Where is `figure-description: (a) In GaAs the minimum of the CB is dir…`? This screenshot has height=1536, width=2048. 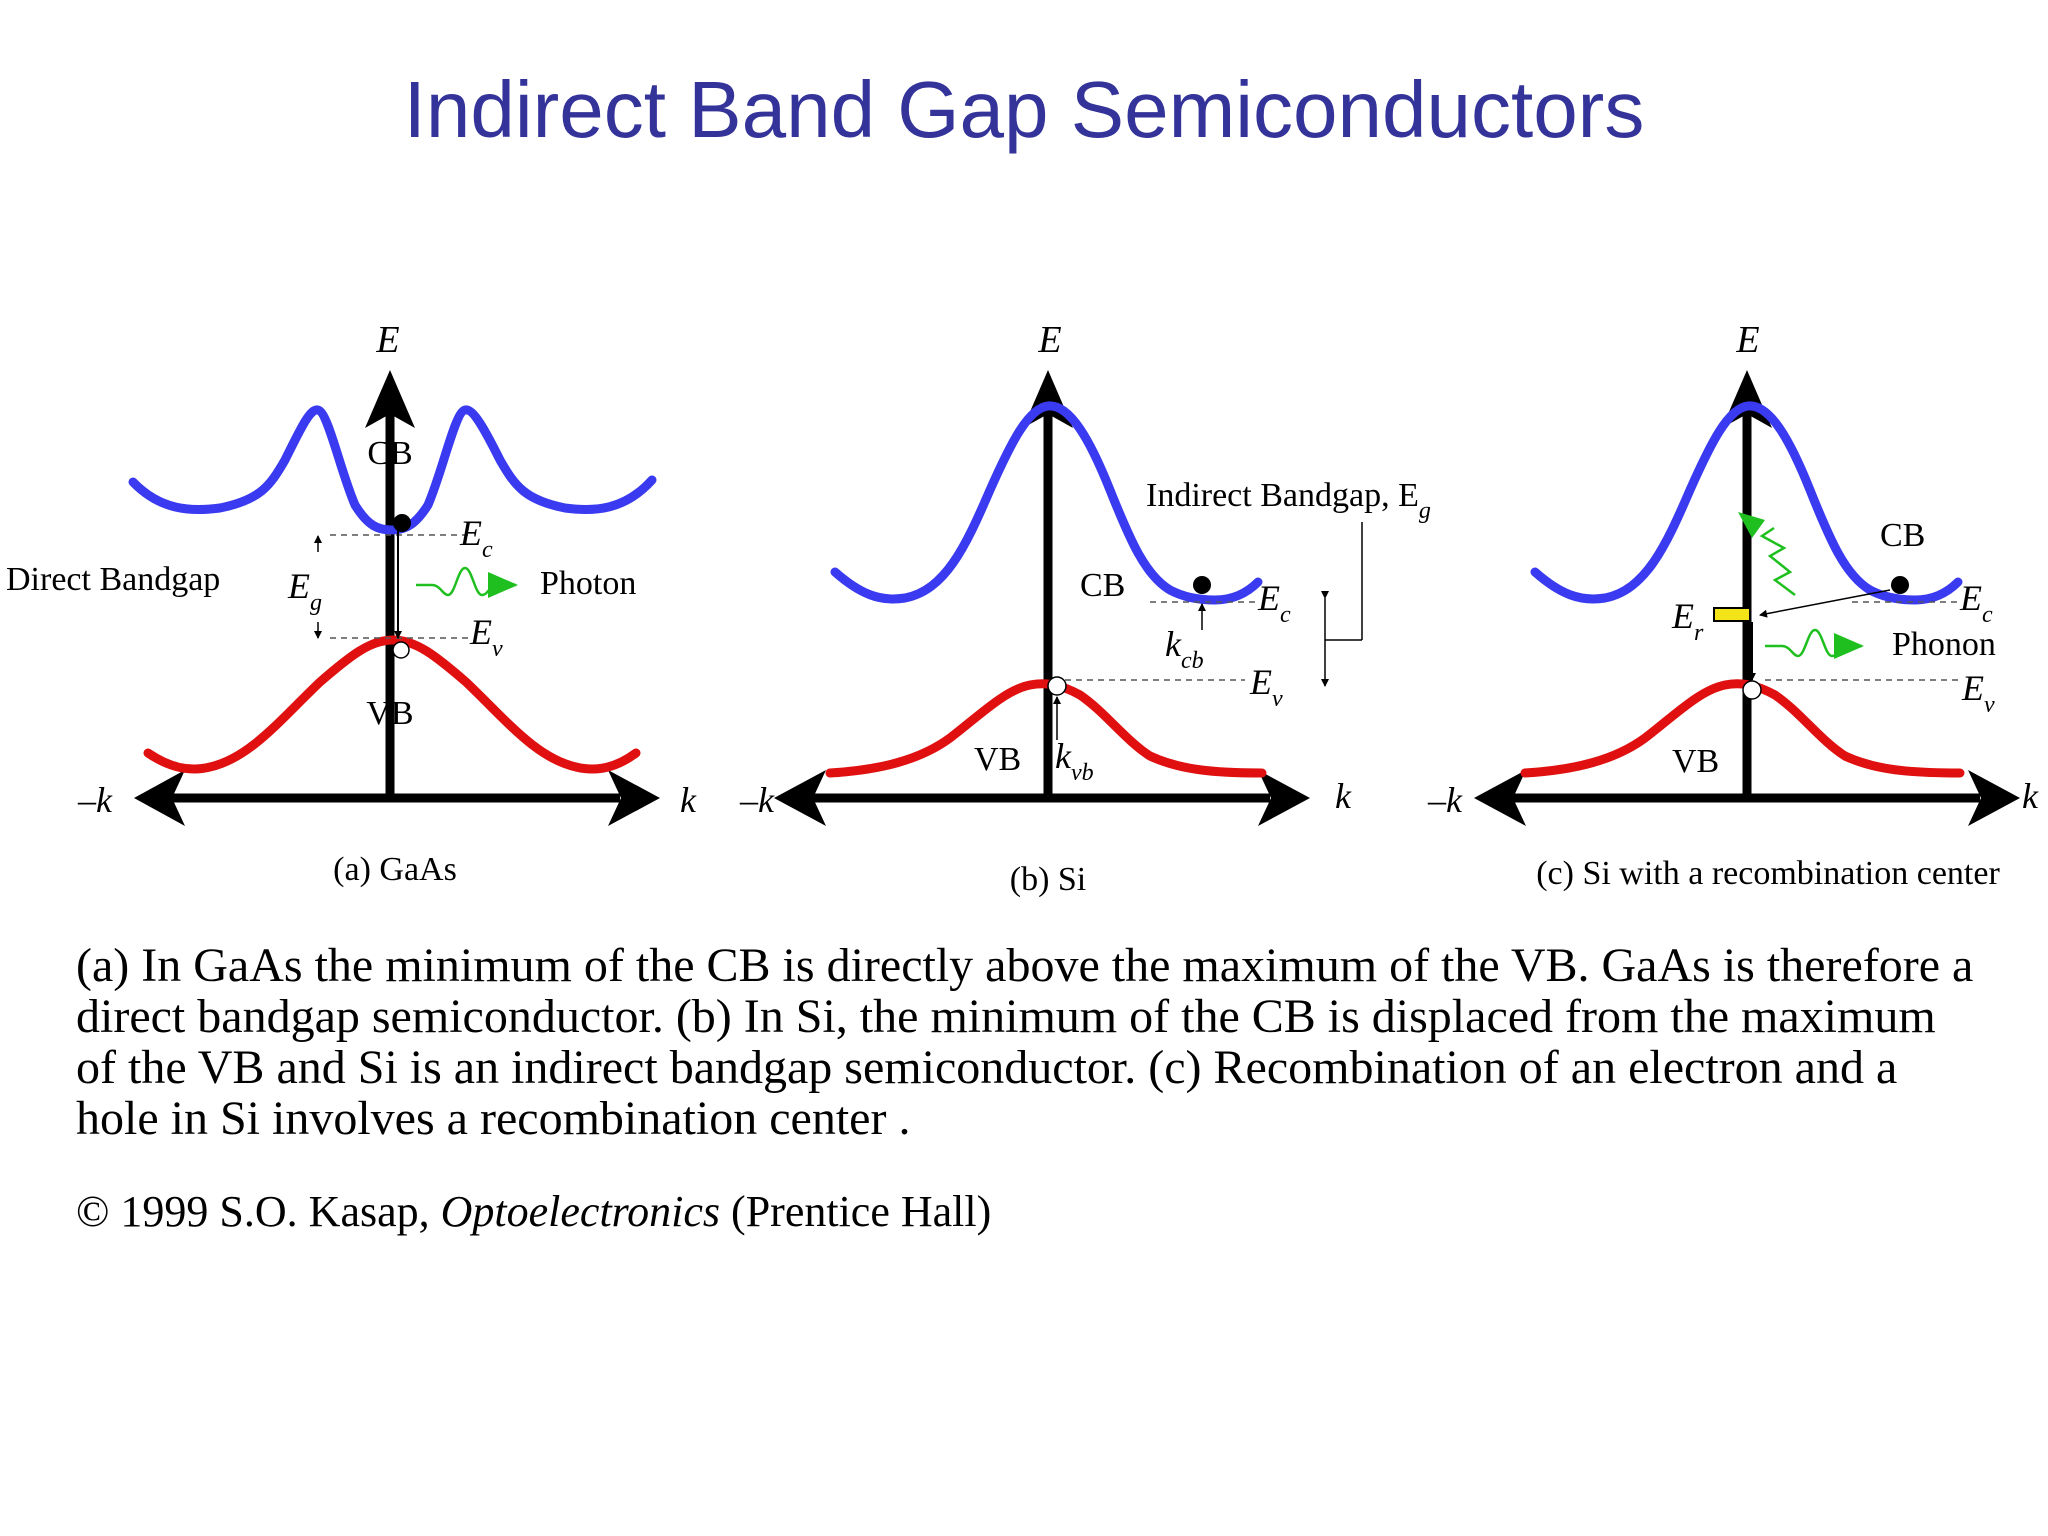 figure-description: (a) In GaAs the minimum of the CB is dir… is located at coordinates (1025, 1042).